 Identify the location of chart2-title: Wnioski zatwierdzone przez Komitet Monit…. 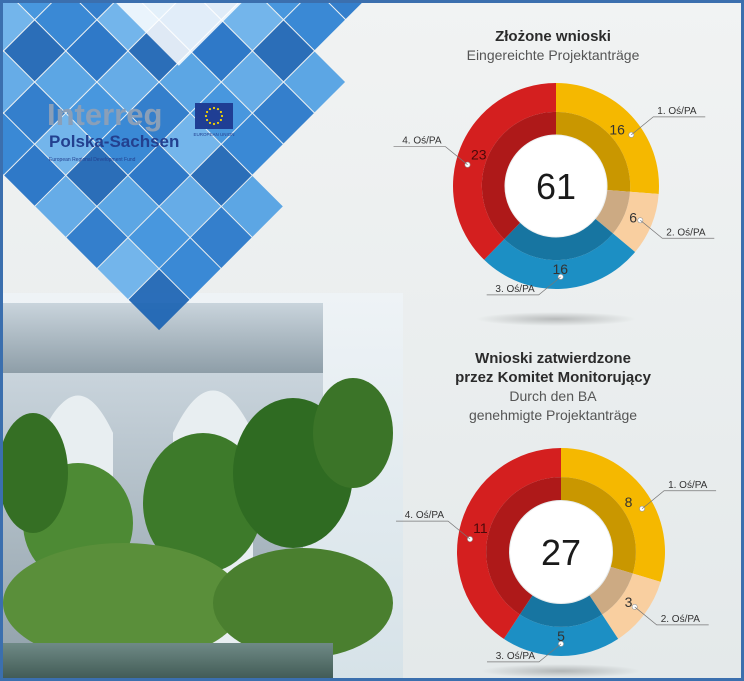
(553, 387).